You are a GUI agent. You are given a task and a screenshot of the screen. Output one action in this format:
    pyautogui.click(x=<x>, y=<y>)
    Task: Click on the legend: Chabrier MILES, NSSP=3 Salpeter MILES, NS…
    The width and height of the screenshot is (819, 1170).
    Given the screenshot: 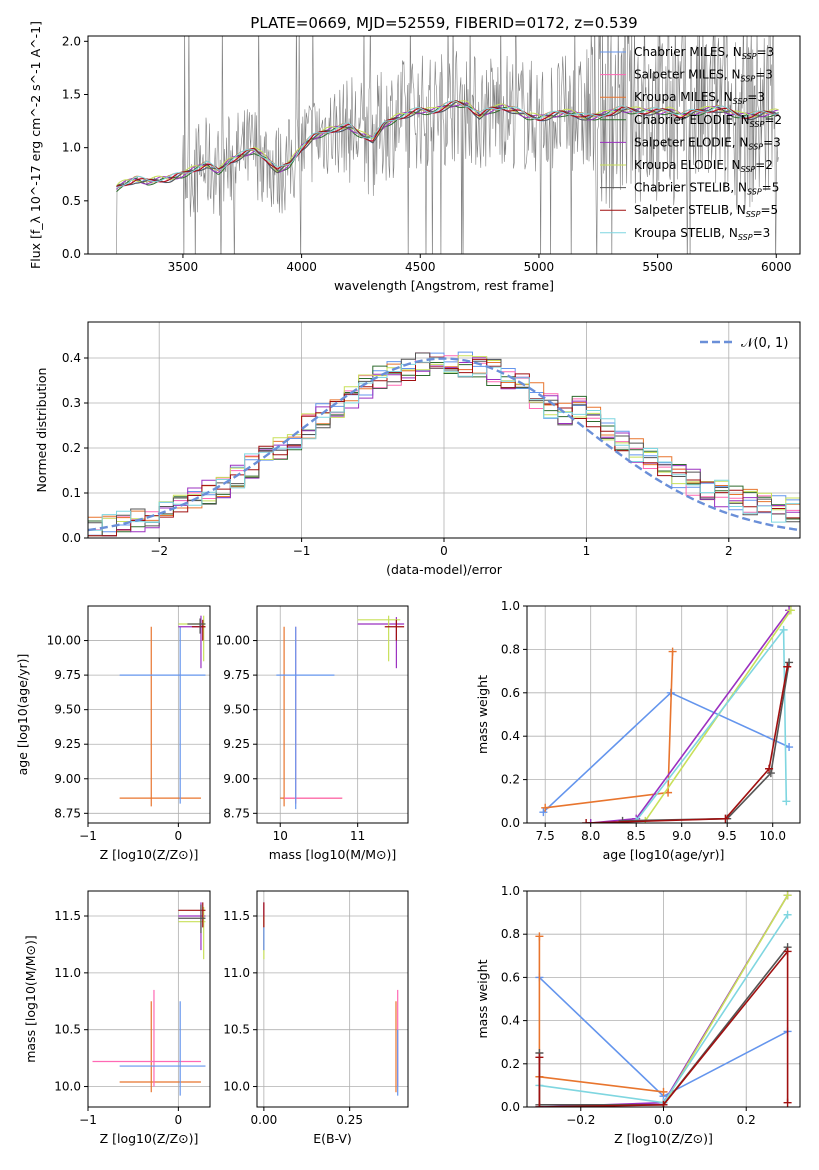 What is the action you would take?
    pyautogui.click(x=691, y=143)
    